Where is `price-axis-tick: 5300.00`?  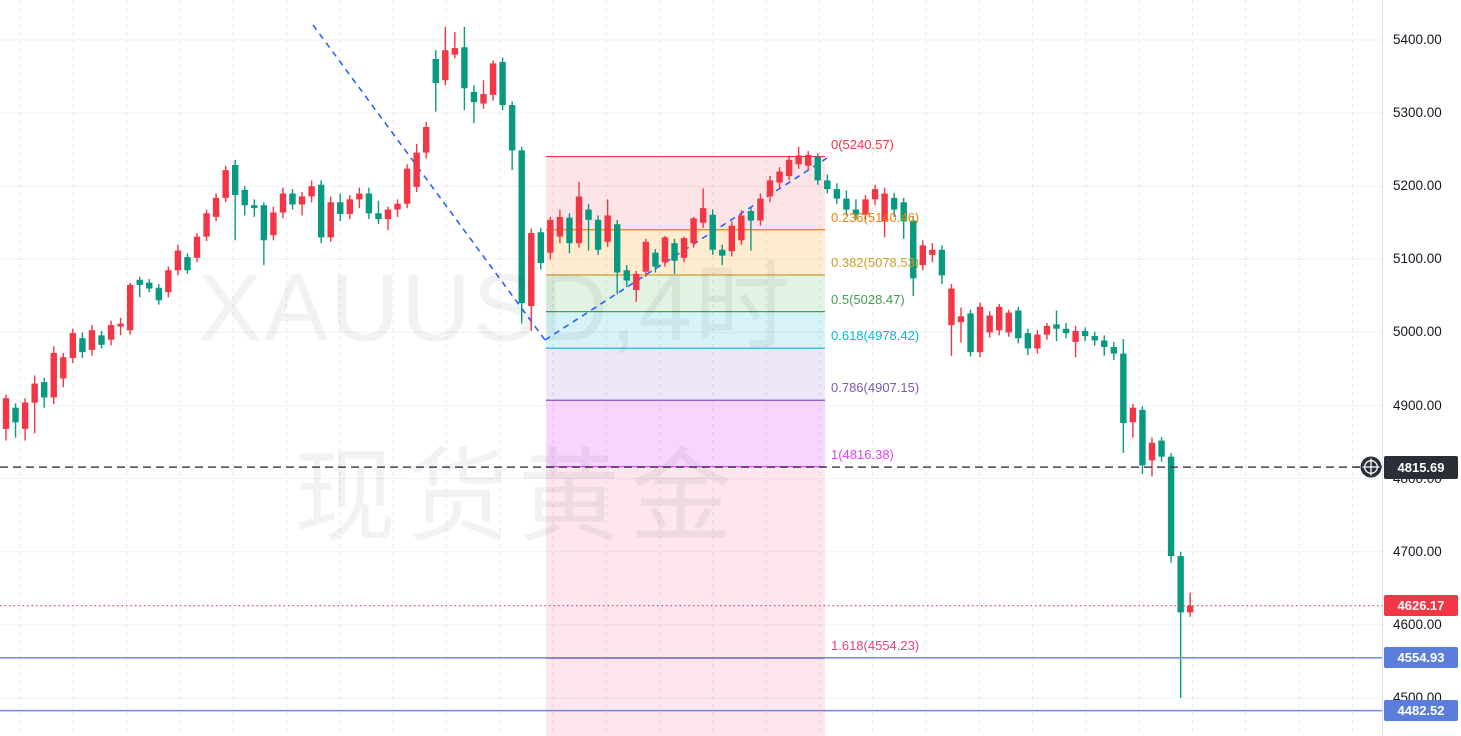 price-axis-tick: 5300.00 is located at coordinates (1417, 113).